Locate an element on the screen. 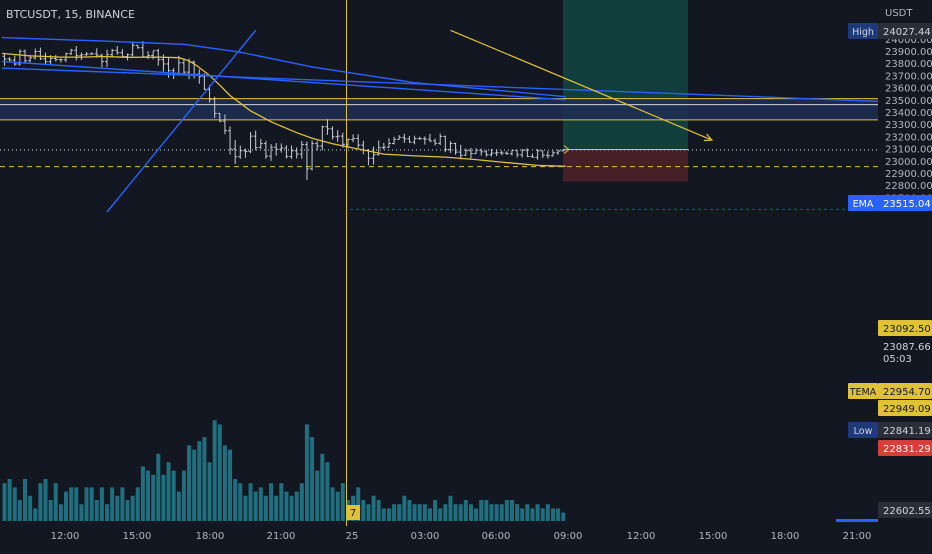  price-tag-value: 22949.09 is located at coordinates (907, 409).